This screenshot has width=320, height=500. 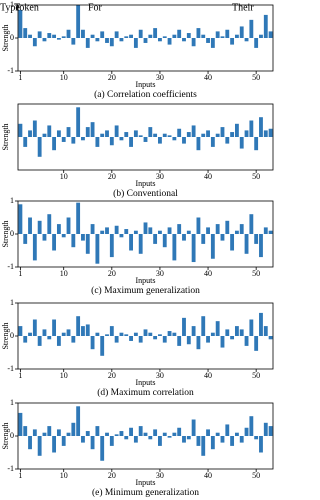 What do you see at coordinates (208, 375) in the screenshot?
I see `x-tick-label: 40` at bounding box center [208, 375].